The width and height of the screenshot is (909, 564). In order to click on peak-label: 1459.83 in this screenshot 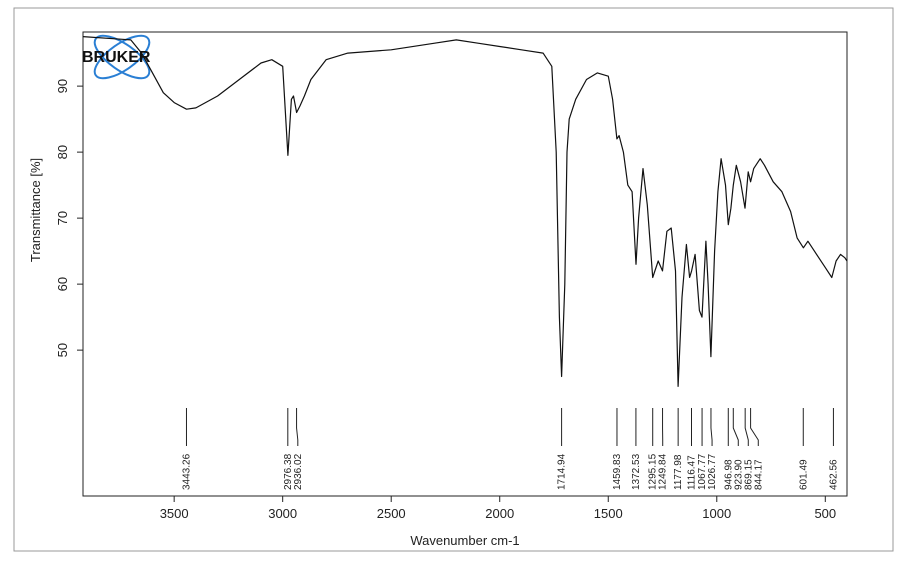, I will do `click(617, 471)`.